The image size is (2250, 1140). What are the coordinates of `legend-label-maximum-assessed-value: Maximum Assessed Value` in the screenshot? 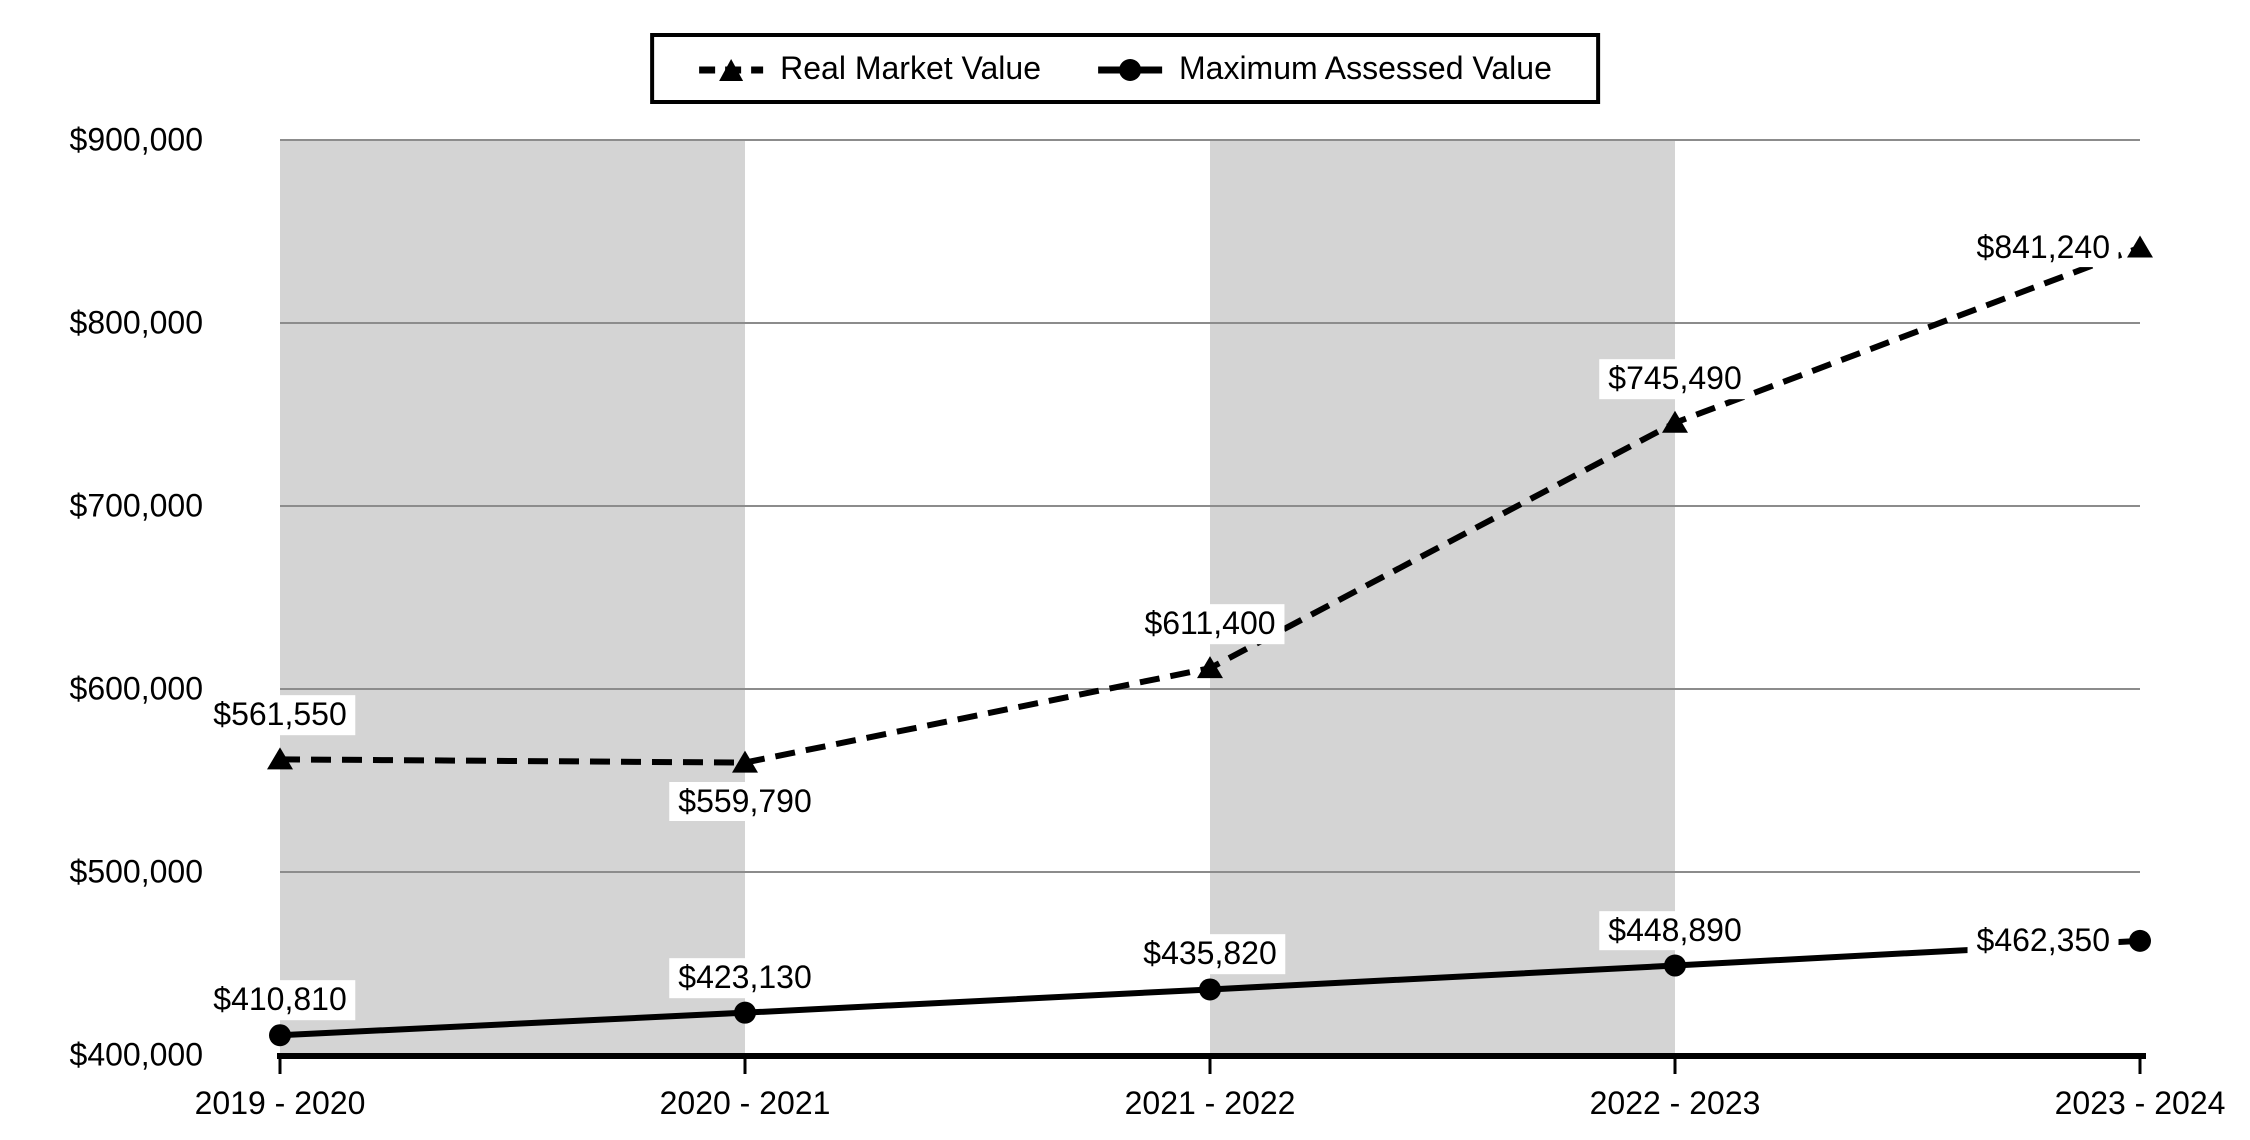 It's located at (1365, 68).